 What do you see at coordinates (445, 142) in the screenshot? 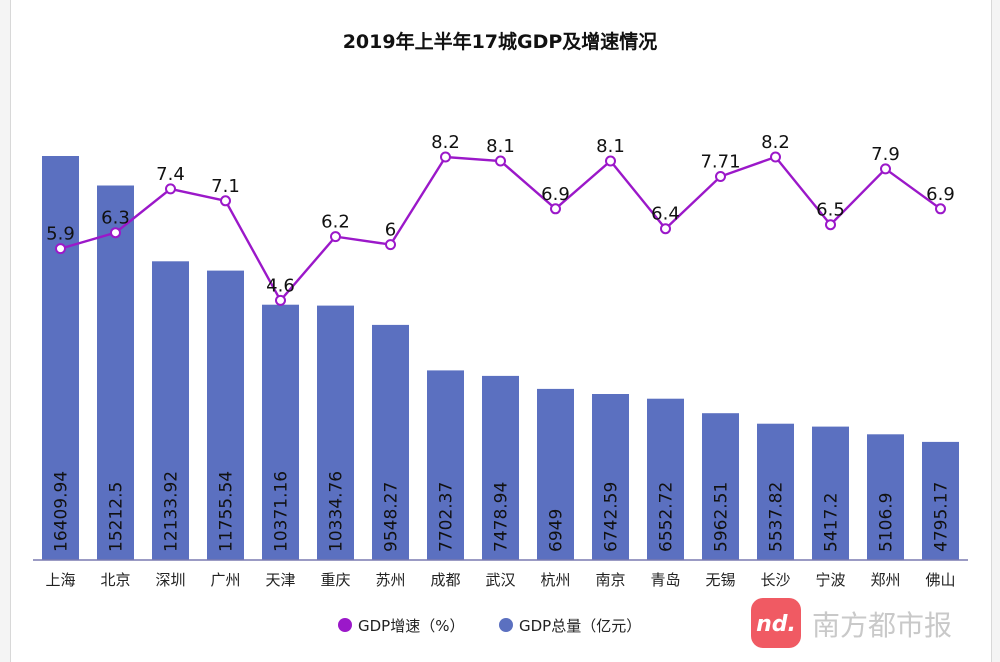
I see `growth-value-label-7: 8.2` at bounding box center [445, 142].